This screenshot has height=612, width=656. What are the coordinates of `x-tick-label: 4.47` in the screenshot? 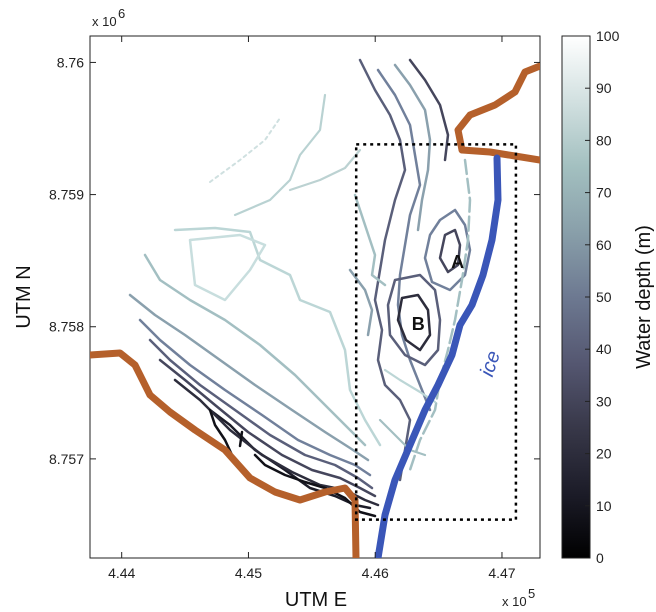 It's located at (501, 573).